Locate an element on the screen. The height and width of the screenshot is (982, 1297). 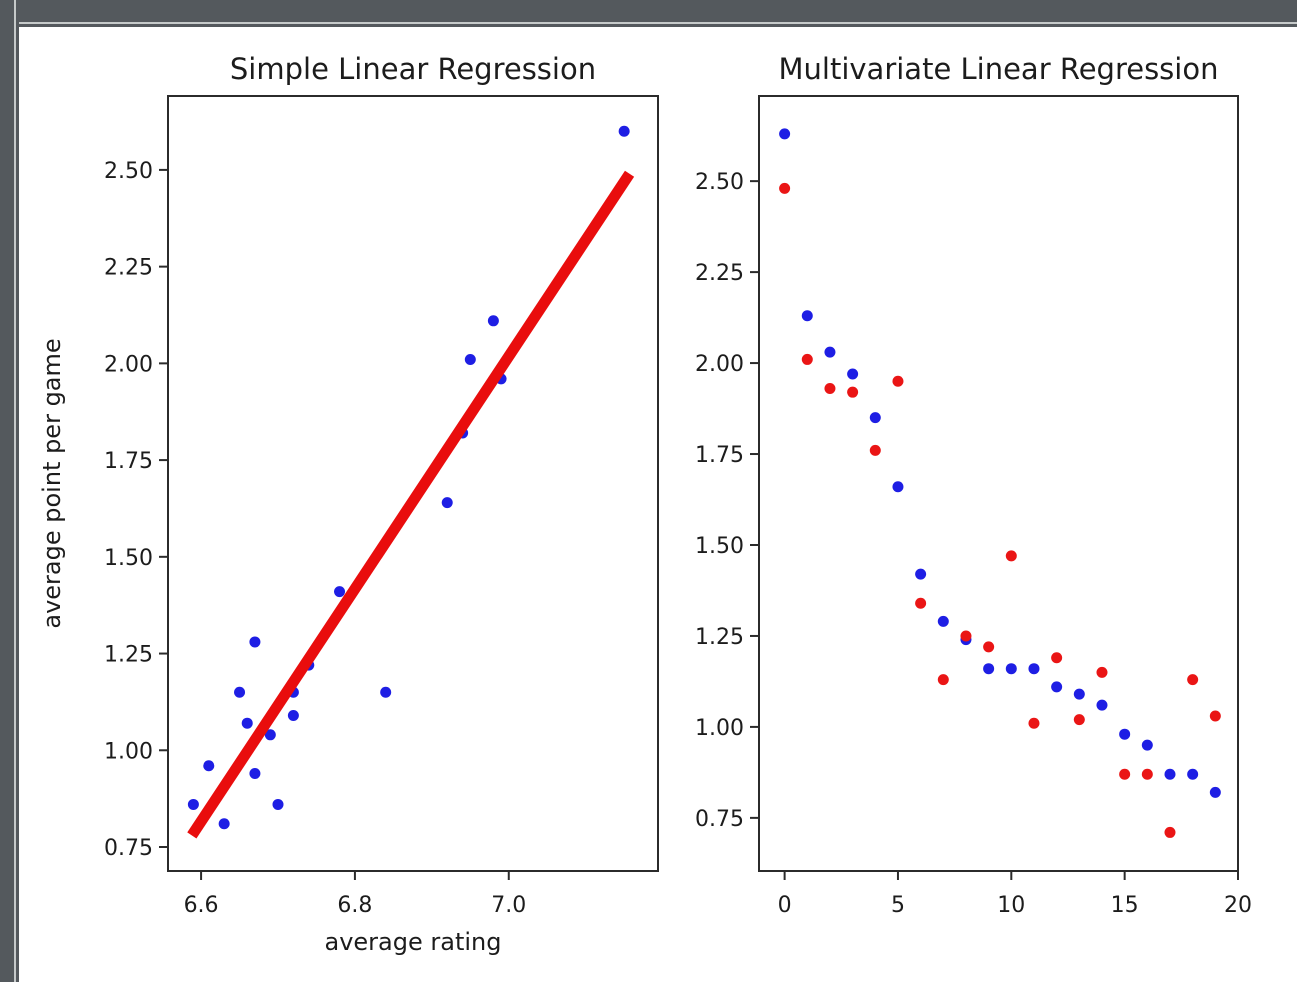
y-axis-label: average point per game is located at coordinates (52, 483).